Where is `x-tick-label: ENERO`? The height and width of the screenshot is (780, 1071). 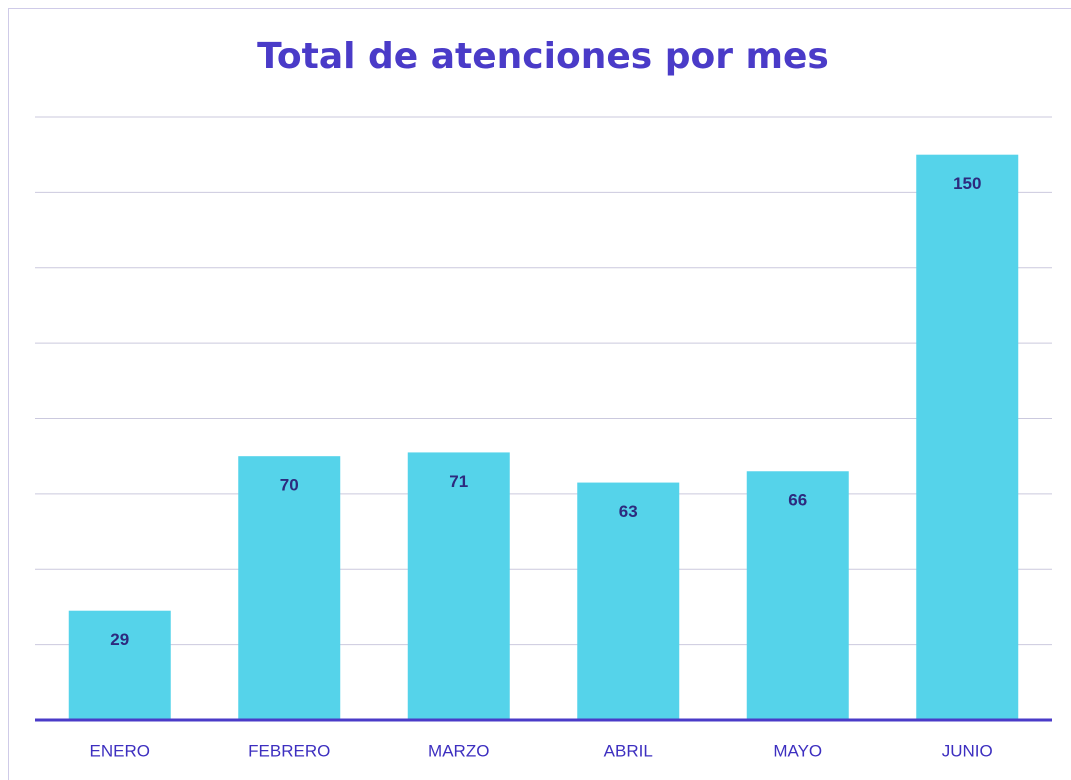 x-tick-label: ENERO is located at coordinates (120, 750).